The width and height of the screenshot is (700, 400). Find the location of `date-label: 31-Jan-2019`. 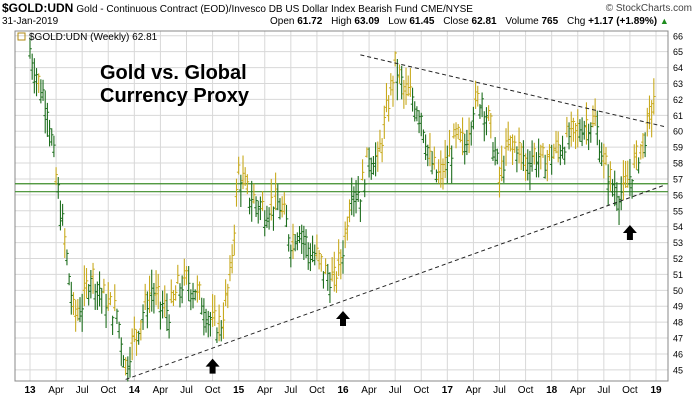

date-label: 31-Jan-2019 is located at coordinates (30, 21).